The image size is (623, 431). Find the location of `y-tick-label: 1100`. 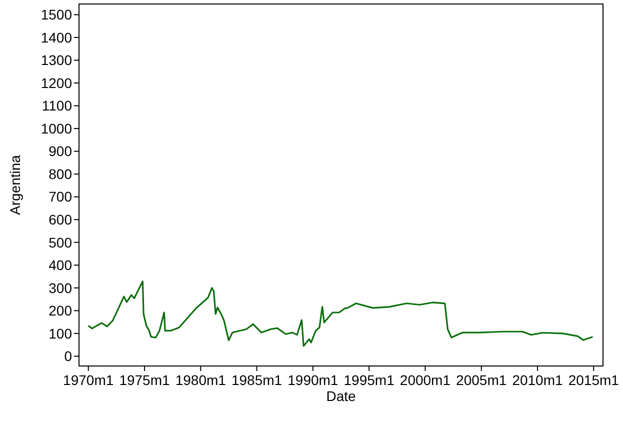

y-tick-label: 1100 is located at coordinates (57, 106).